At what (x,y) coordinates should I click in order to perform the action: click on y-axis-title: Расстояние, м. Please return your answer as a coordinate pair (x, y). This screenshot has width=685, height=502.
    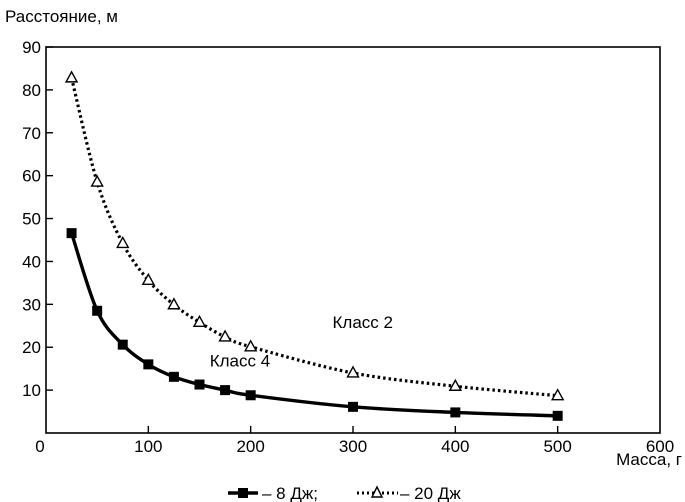
    Looking at the image, I should click on (61, 16).